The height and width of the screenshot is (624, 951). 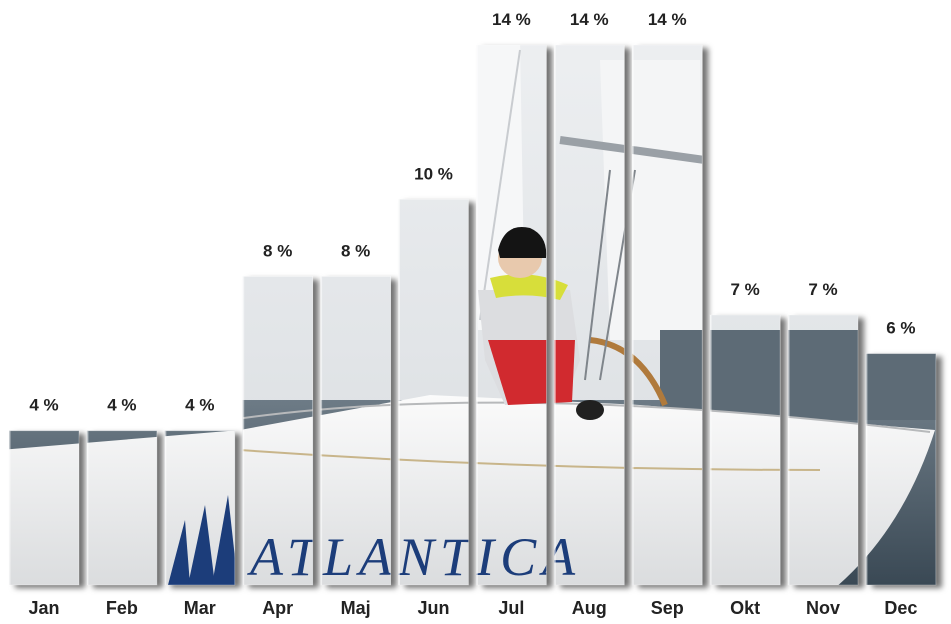 What do you see at coordinates (866, 469) in the screenshot?
I see `bar-edge-dec` at bounding box center [866, 469].